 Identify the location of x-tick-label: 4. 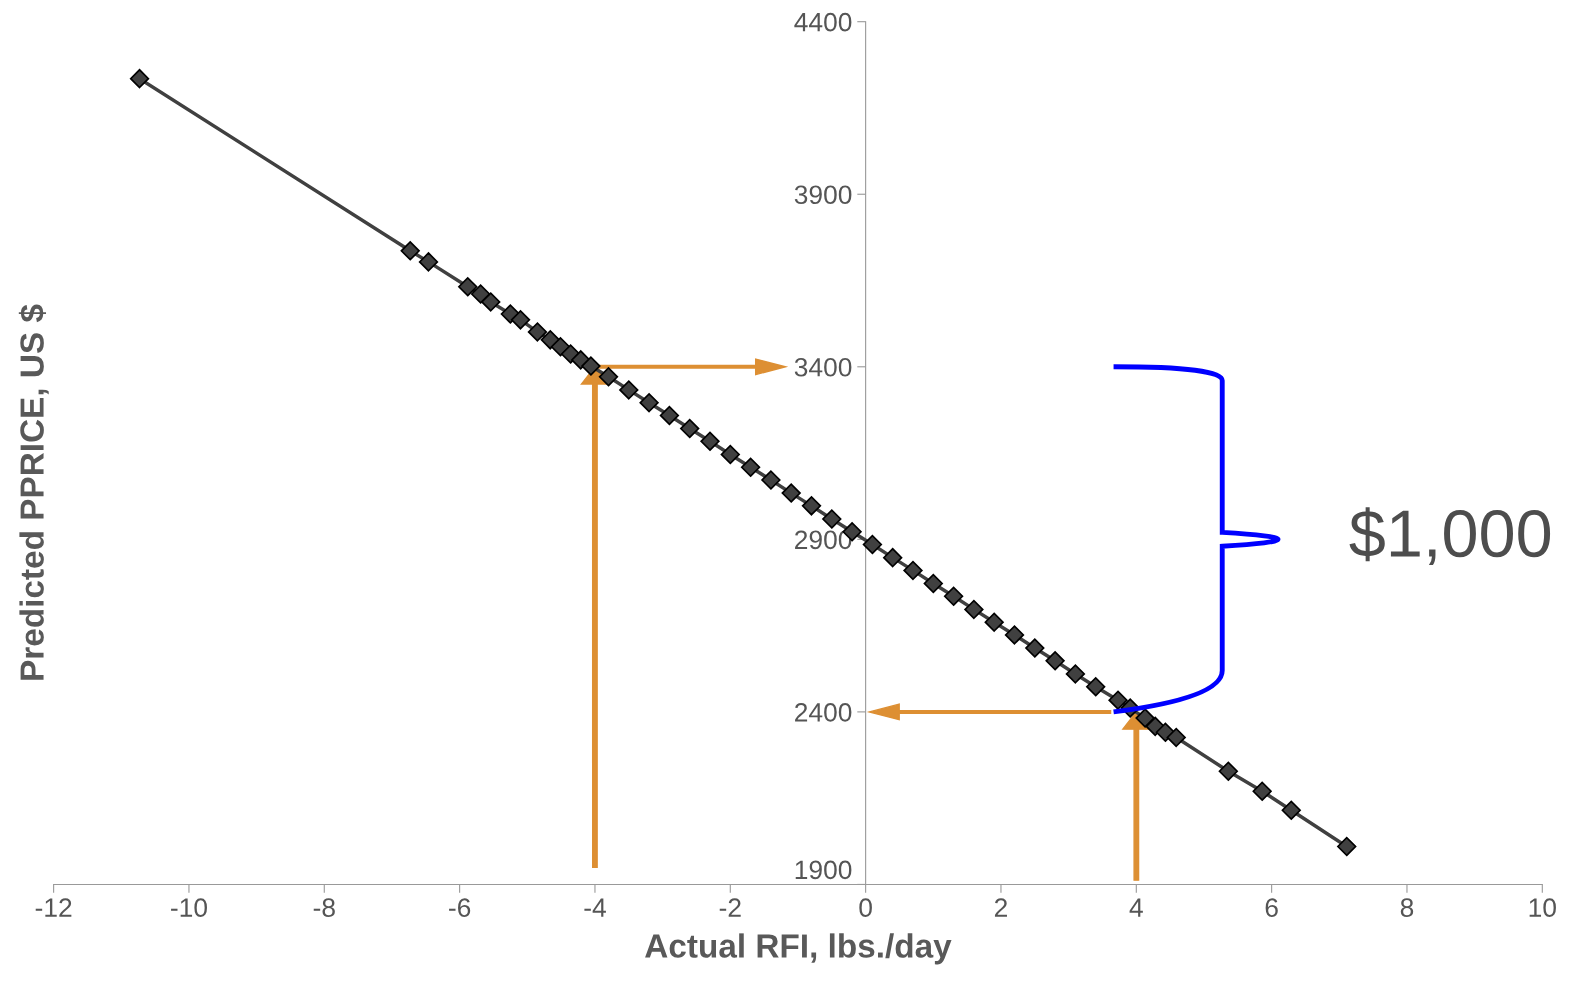
(1136, 907).